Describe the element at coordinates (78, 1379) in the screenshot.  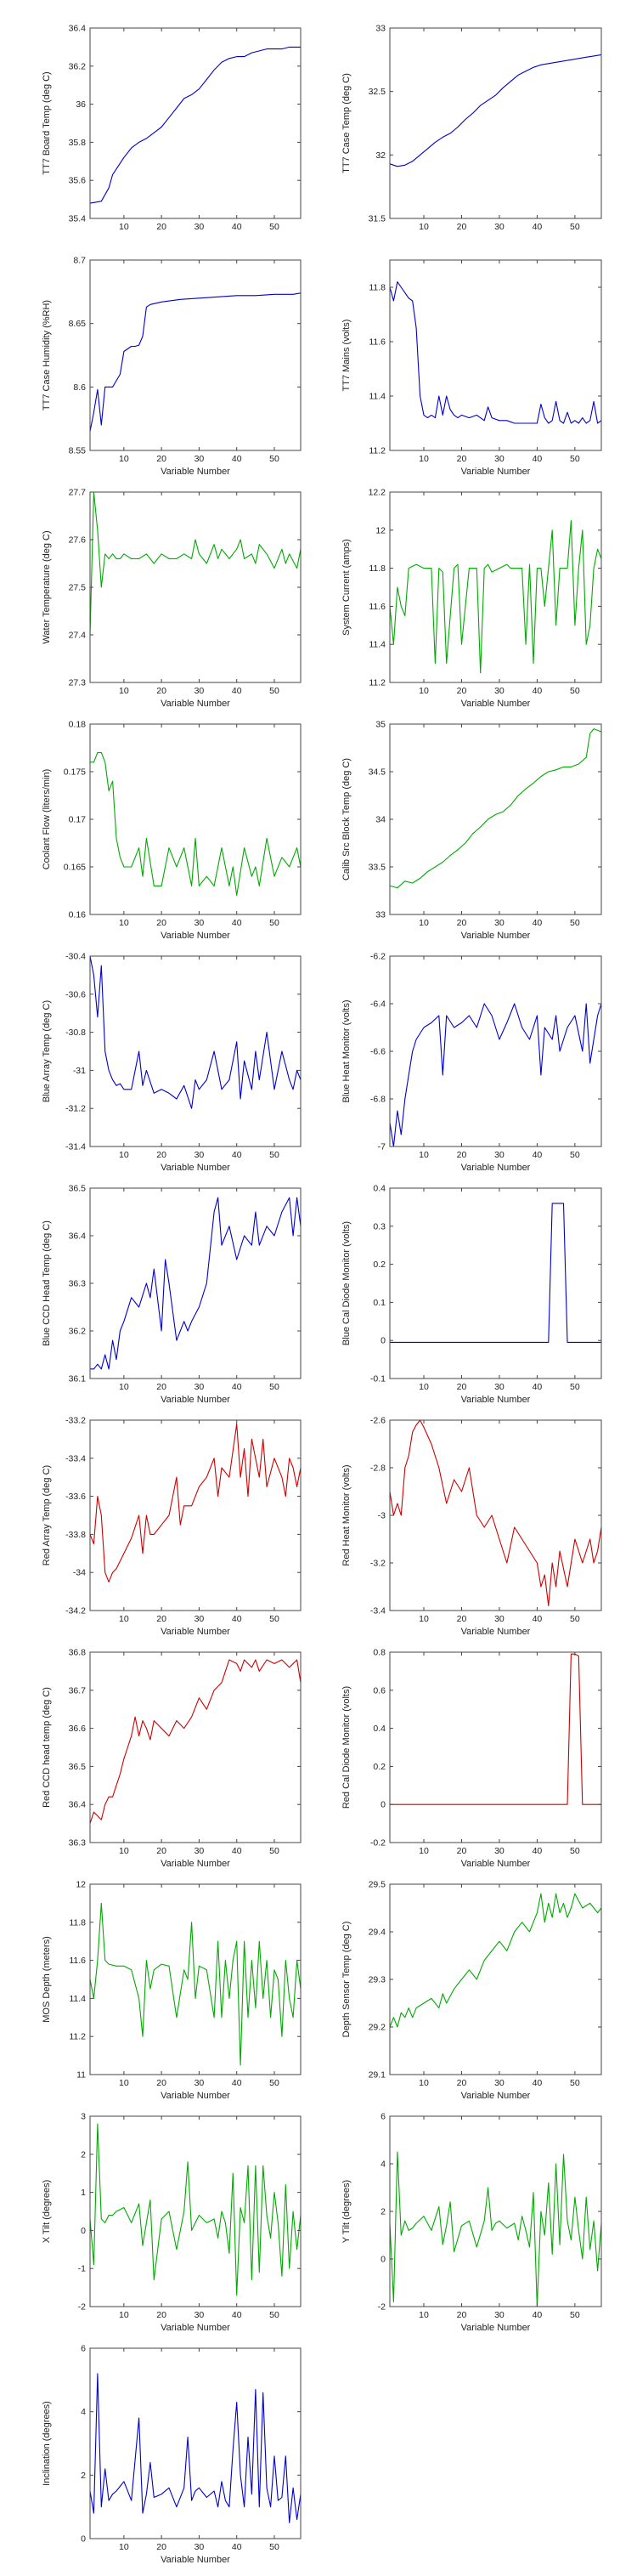
I see `y-tick-label: 36.1` at that location.